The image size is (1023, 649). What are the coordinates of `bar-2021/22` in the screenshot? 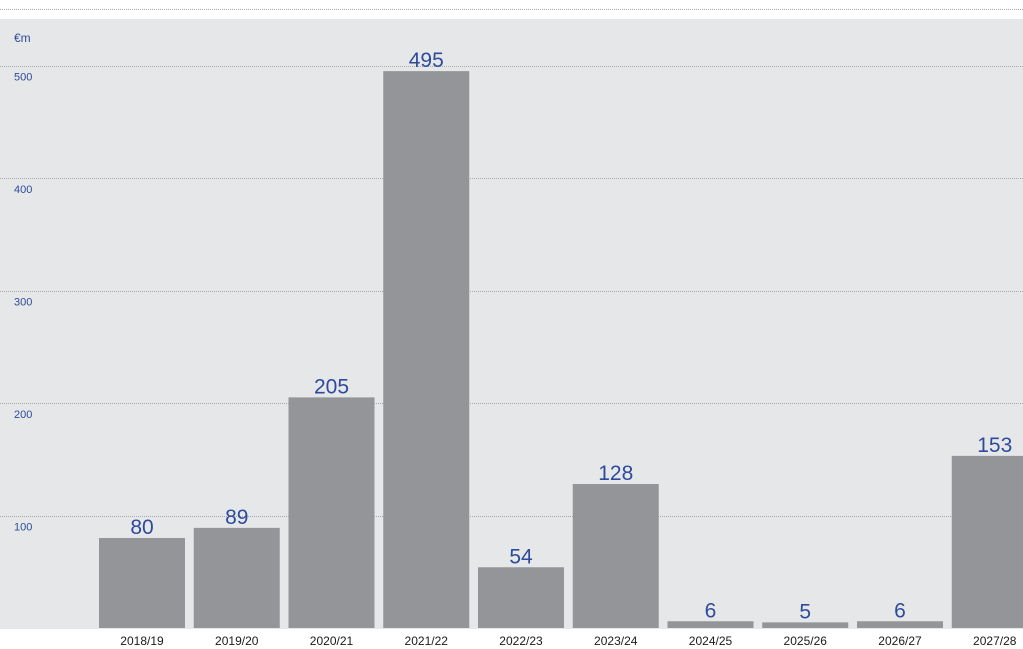 It's located at (426, 349).